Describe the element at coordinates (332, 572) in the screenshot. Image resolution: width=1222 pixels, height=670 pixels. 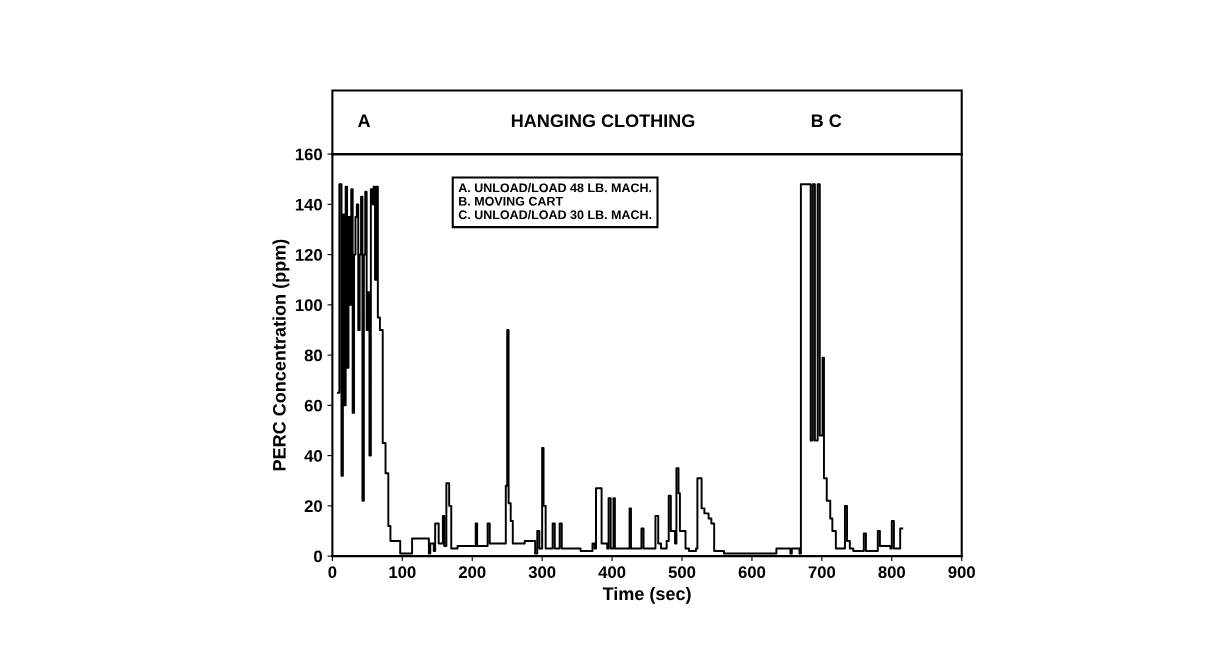
I see `x-tick-label: 0` at that location.